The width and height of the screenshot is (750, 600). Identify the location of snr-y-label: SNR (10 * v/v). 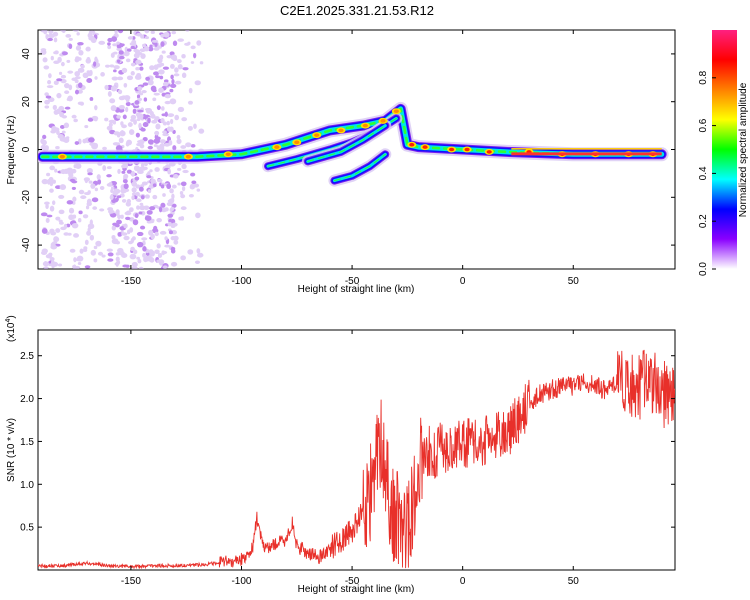
(11, 450).